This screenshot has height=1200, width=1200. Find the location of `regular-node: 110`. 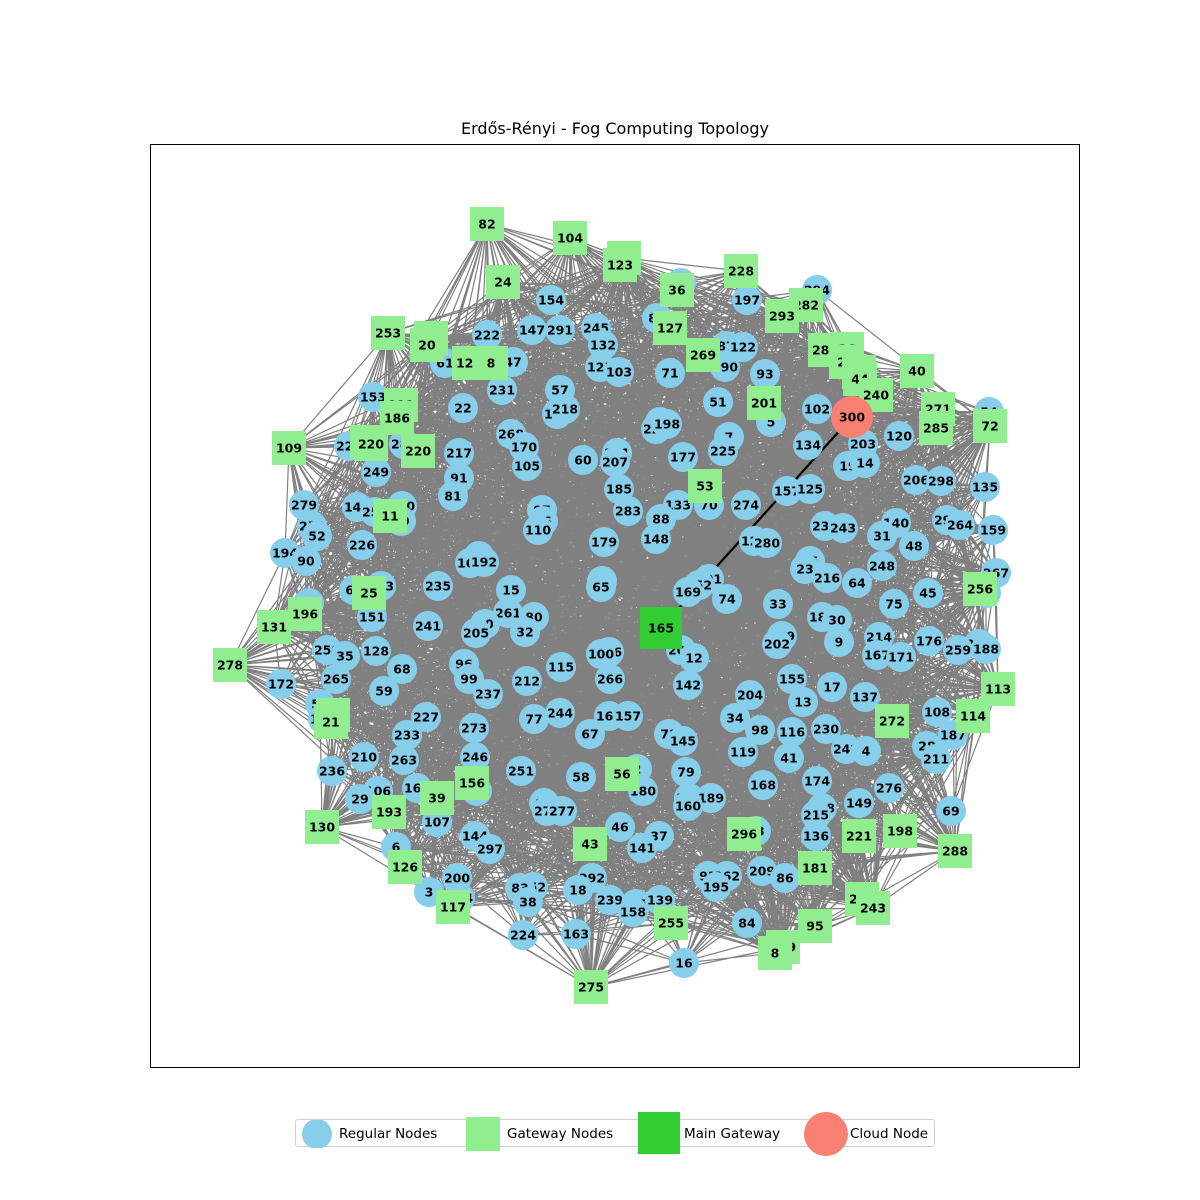

regular-node: 110 is located at coordinates (538, 530).